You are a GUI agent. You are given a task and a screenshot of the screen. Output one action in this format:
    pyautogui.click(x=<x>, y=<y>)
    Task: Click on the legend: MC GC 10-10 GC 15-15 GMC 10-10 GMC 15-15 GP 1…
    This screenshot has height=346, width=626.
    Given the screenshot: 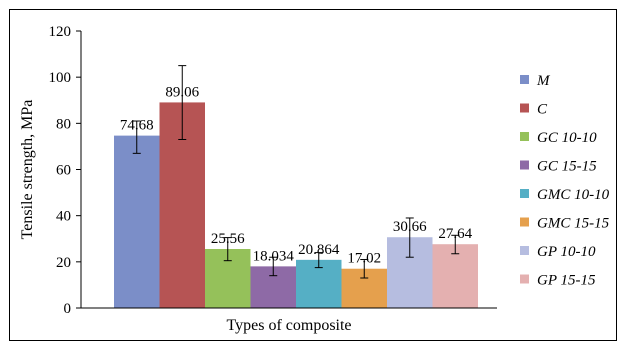 What is the action you would take?
    pyautogui.click(x=565, y=181)
    